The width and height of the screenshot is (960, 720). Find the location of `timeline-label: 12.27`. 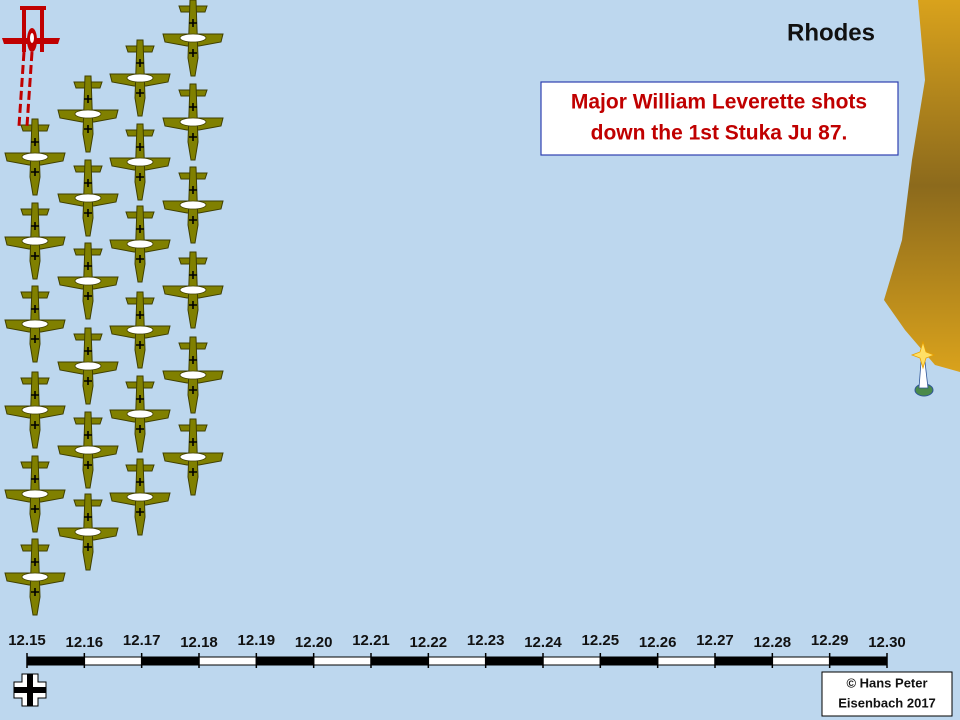

timeline-label: 12.27 is located at coordinates (715, 640).